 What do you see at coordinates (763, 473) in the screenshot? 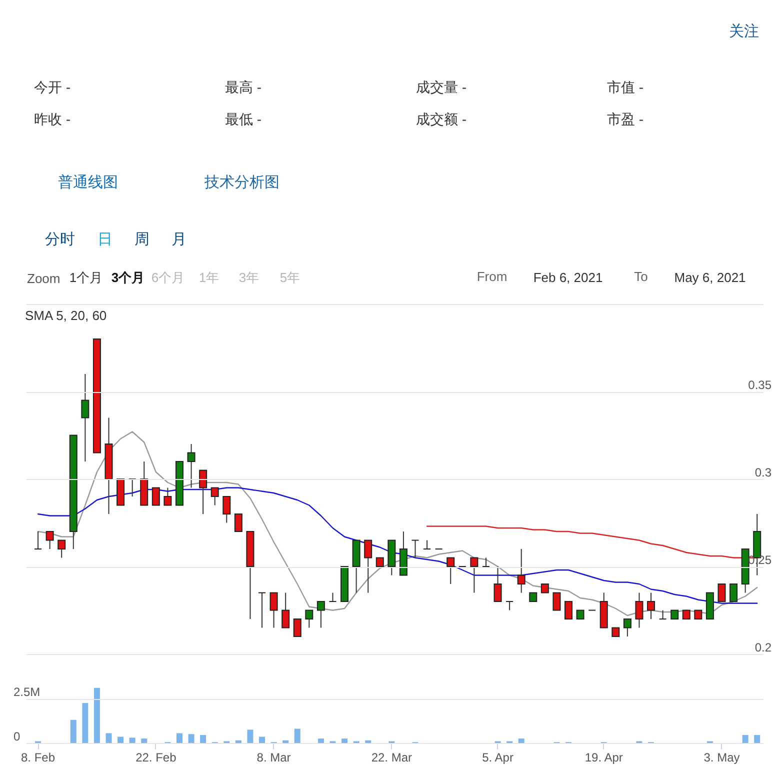
I see `y-tick-label: 0.3` at bounding box center [763, 473].